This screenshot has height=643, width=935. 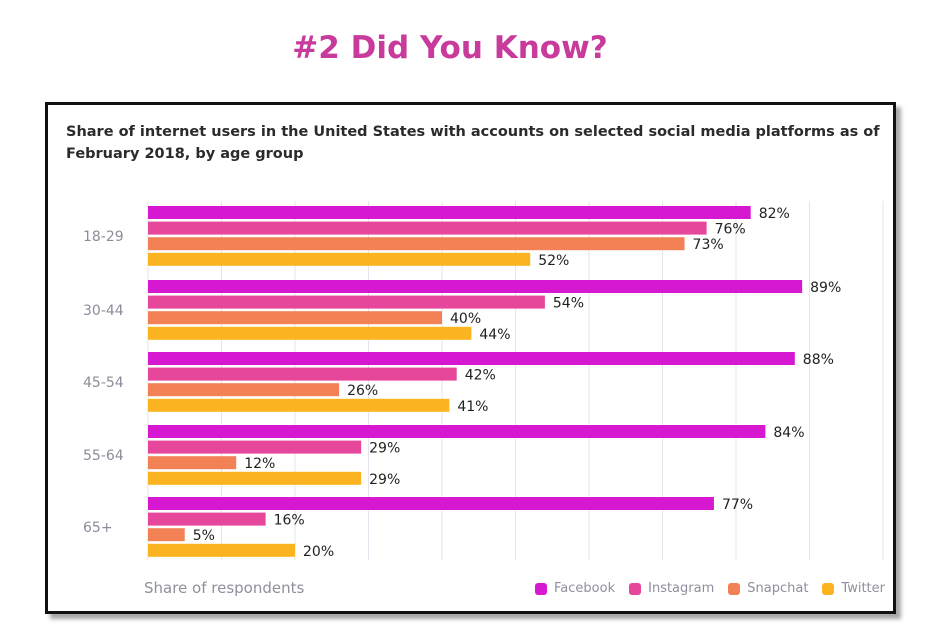 What do you see at coordinates (362, 391) in the screenshot?
I see `data-label: 26%` at bounding box center [362, 391].